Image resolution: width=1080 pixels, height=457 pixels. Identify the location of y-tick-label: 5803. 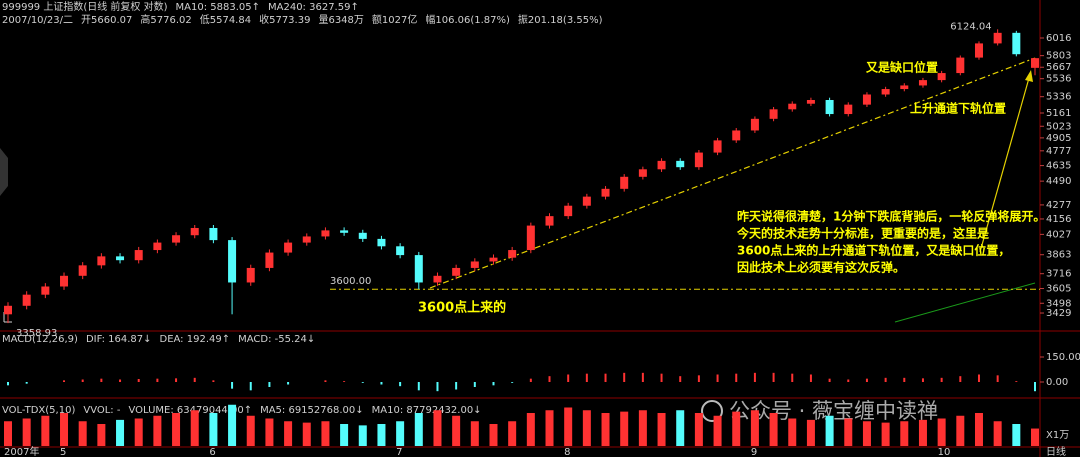
(1058, 56).